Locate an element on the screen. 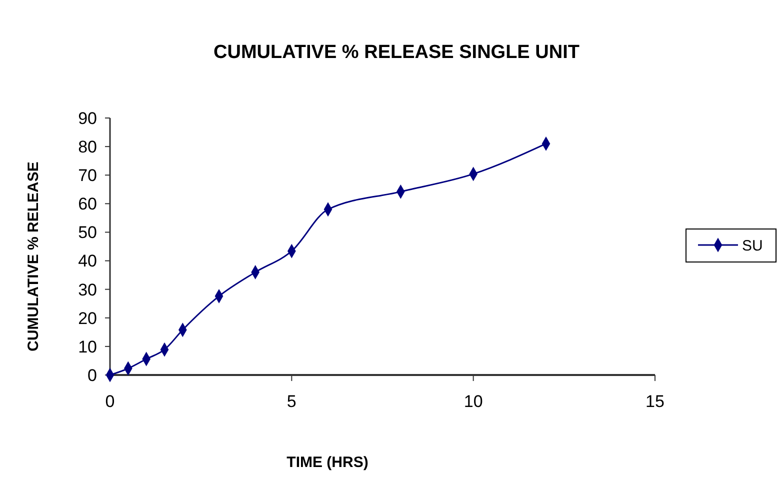 This screenshot has width=777, height=477. y-tick-label: 80 is located at coordinates (87, 147).